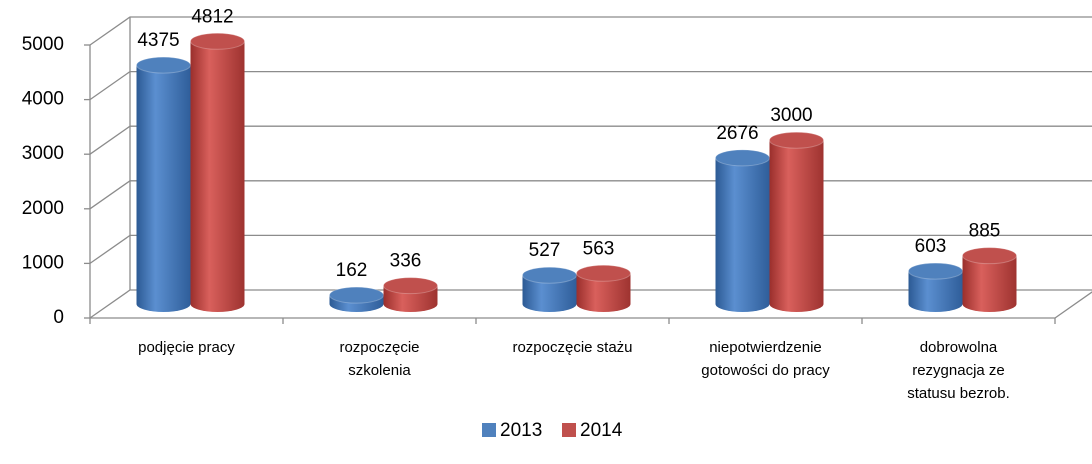  I want to click on value-label: 563, so click(599, 248).